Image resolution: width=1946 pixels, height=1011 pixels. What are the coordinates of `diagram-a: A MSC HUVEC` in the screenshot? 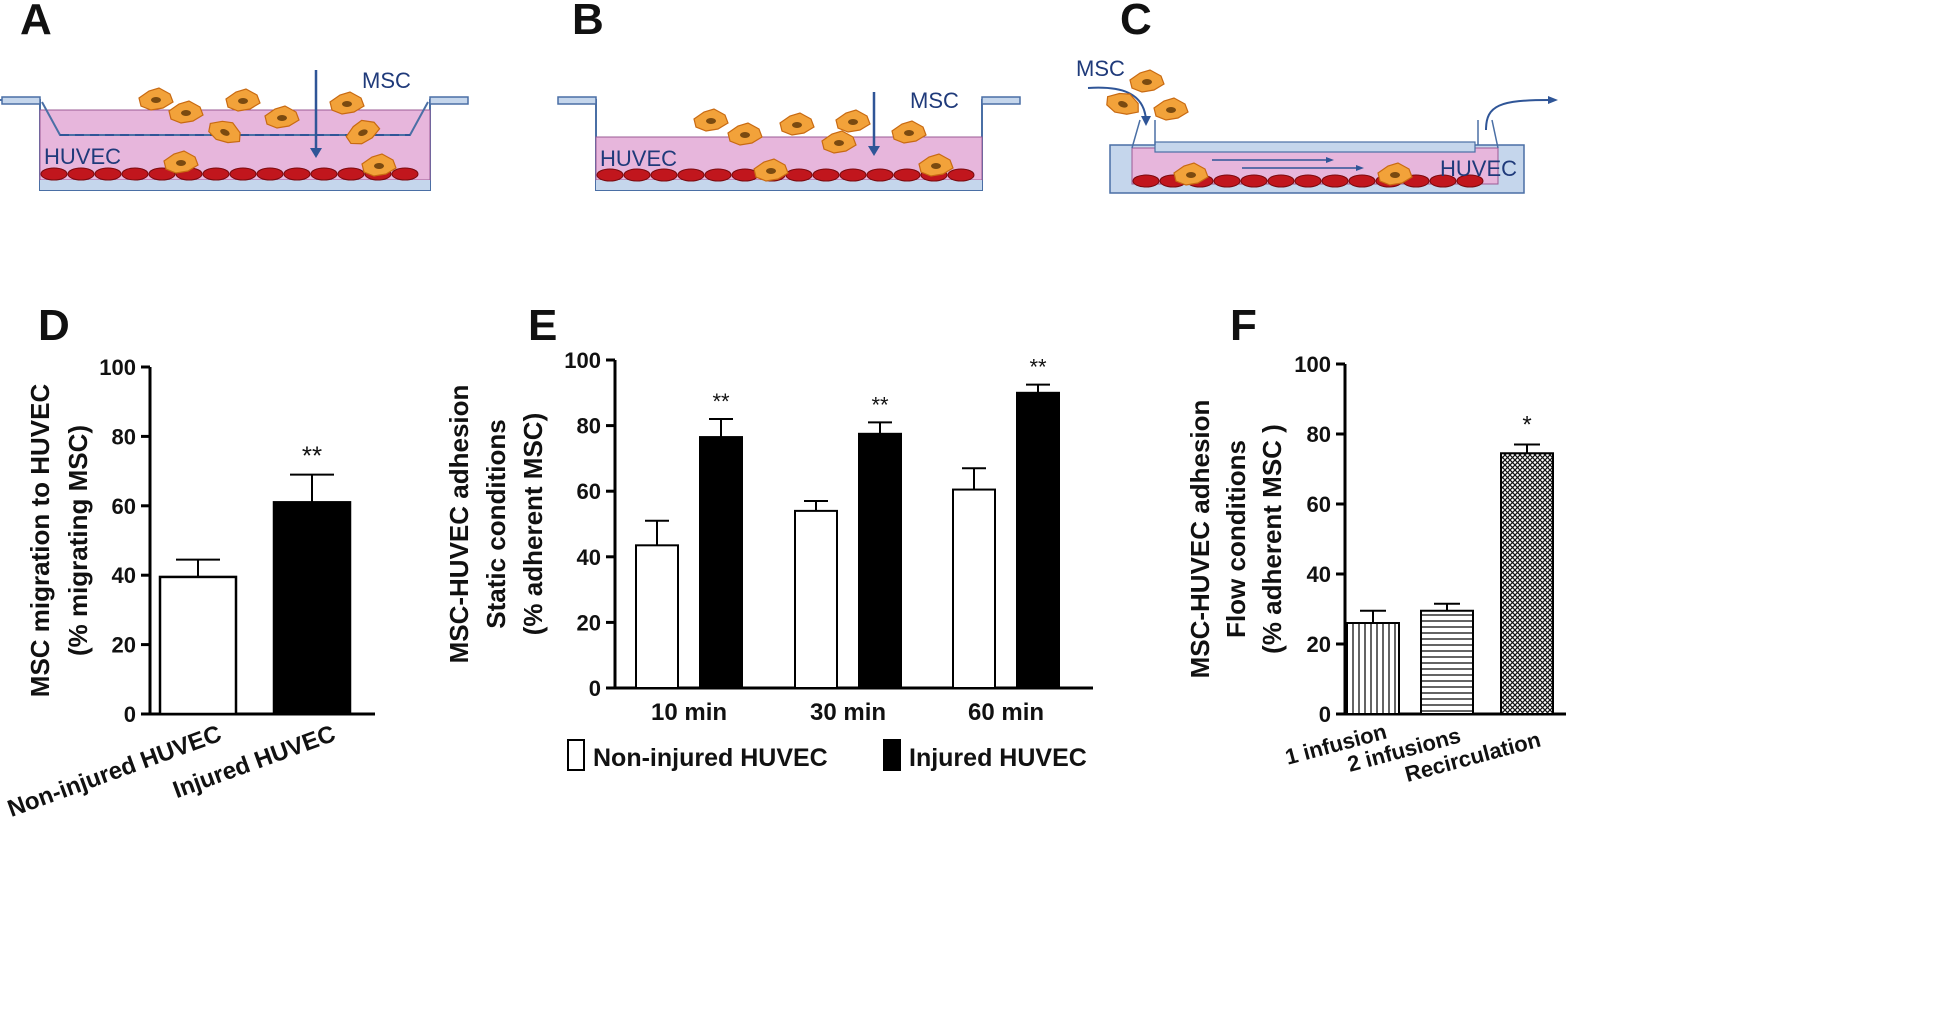 It's located at (234, 95).